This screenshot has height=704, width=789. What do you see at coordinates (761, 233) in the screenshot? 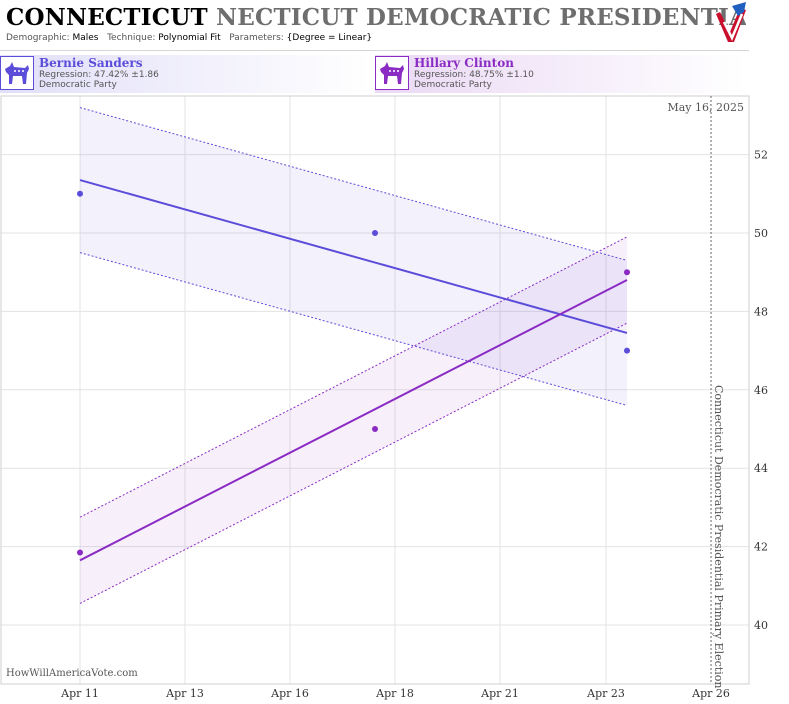
I see `y-tick-label: 50` at bounding box center [761, 233].